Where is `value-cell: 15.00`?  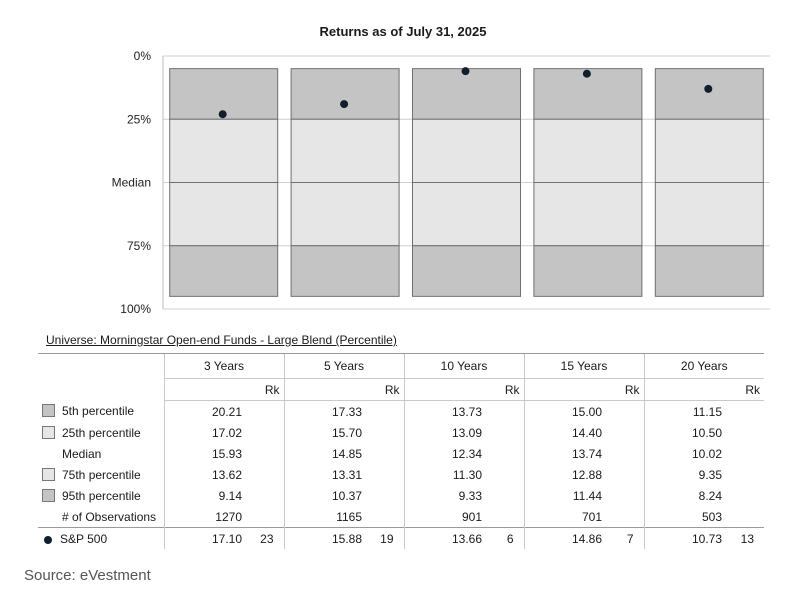 value-cell: 15.00 is located at coordinates (566, 411).